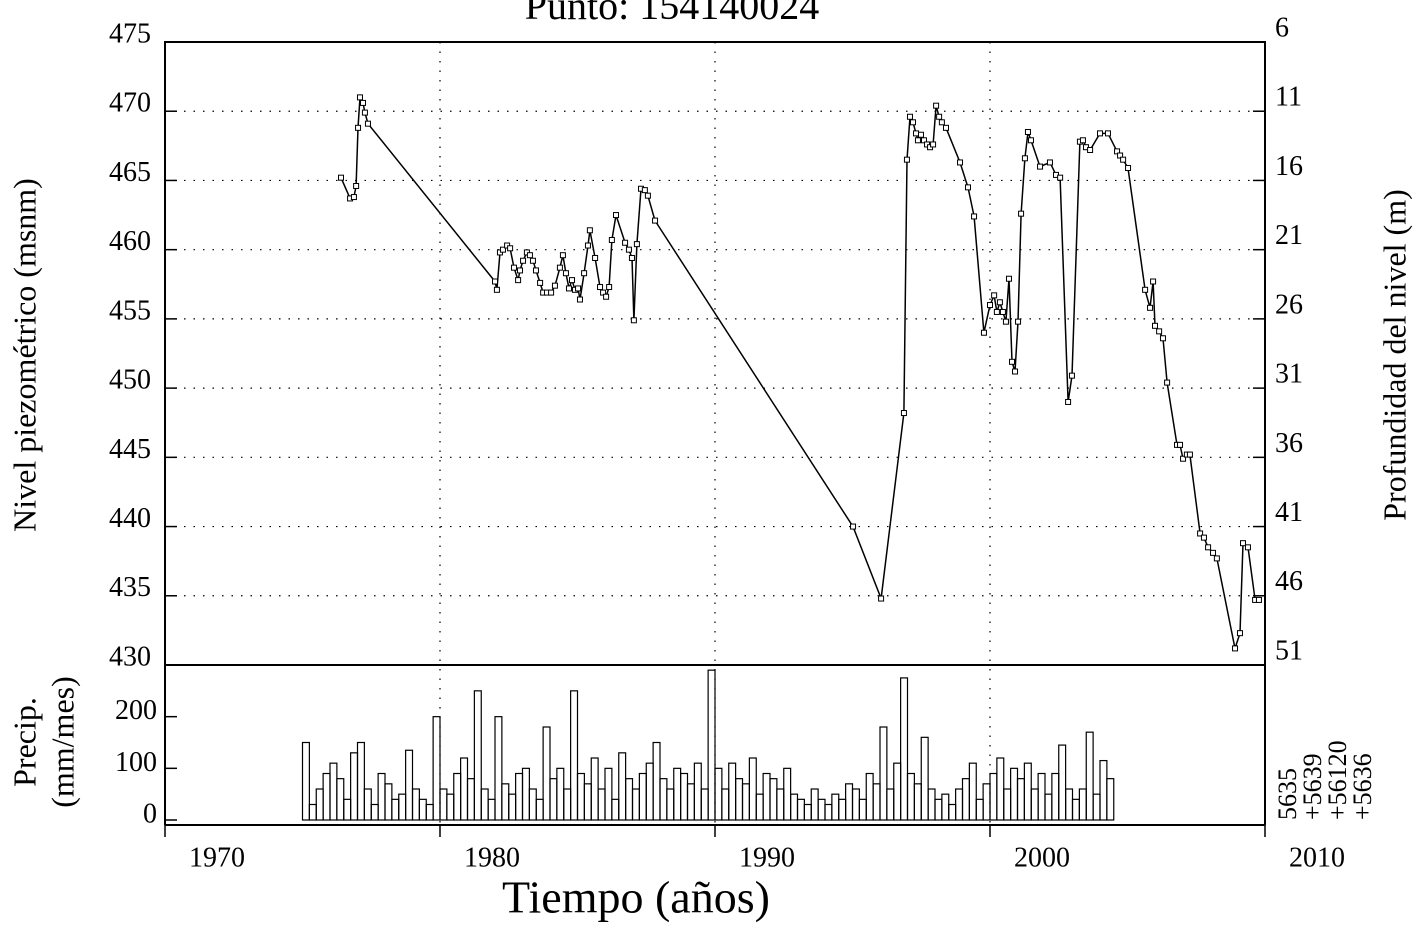 The width and height of the screenshot is (1420, 927). What do you see at coordinates (1289, 512) in the screenshot?
I see `y2-tick-label: 41` at bounding box center [1289, 512].